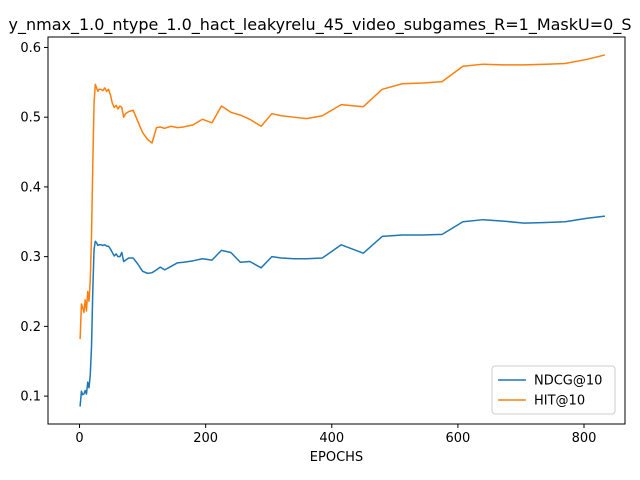 Image resolution: width=640 pixels, height=480 pixels. Describe the element at coordinates (30, 118) in the screenshot. I see `y-tick-label: 0.5` at that location.